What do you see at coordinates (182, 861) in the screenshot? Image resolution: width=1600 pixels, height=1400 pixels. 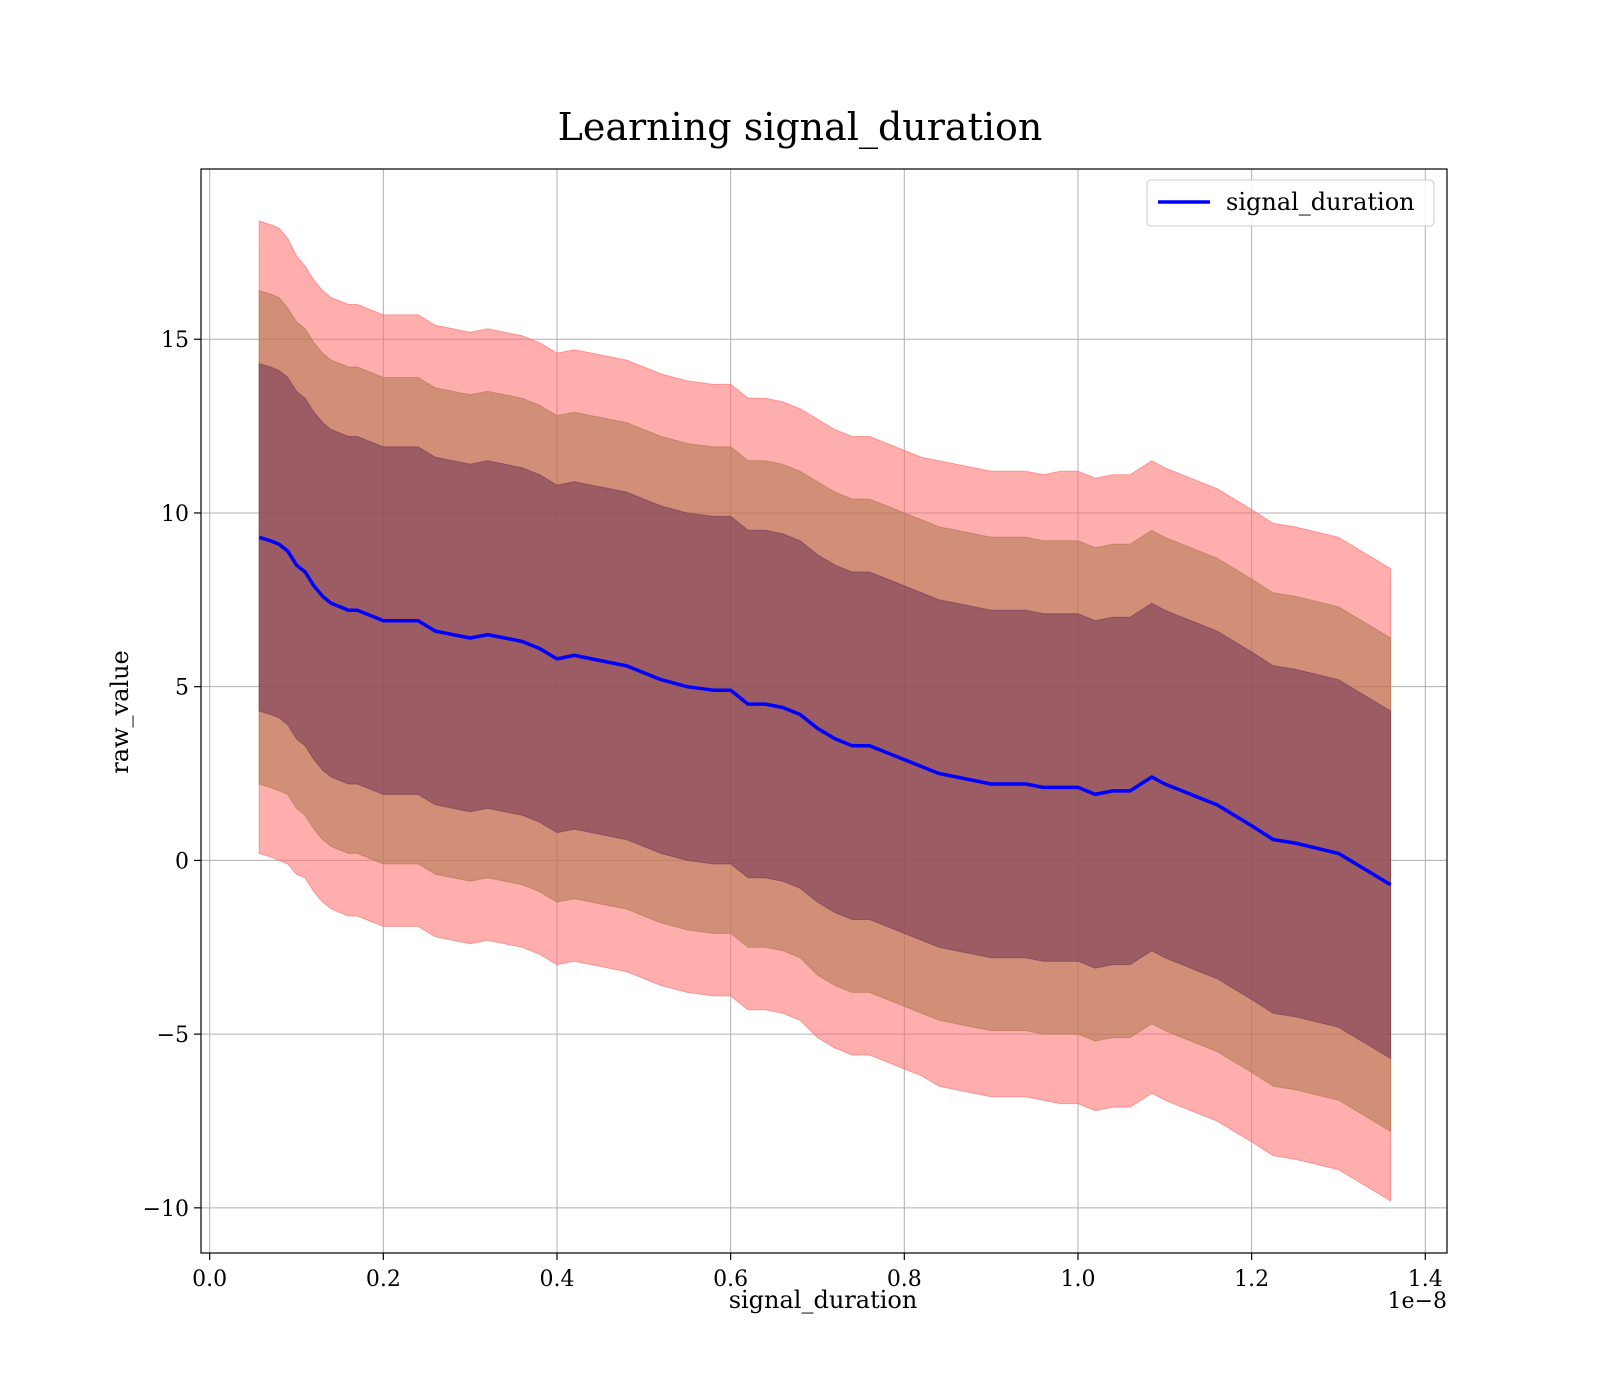 I see `y-tick-label: 0` at bounding box center [182, 861].